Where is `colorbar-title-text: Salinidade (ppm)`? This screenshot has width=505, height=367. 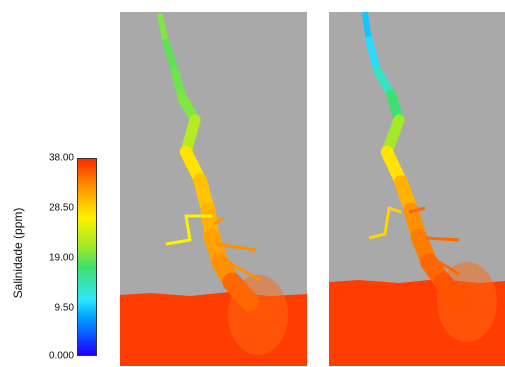
colorbar-title-text: Salinidade (ppm) is located at coordinates (18, 253).